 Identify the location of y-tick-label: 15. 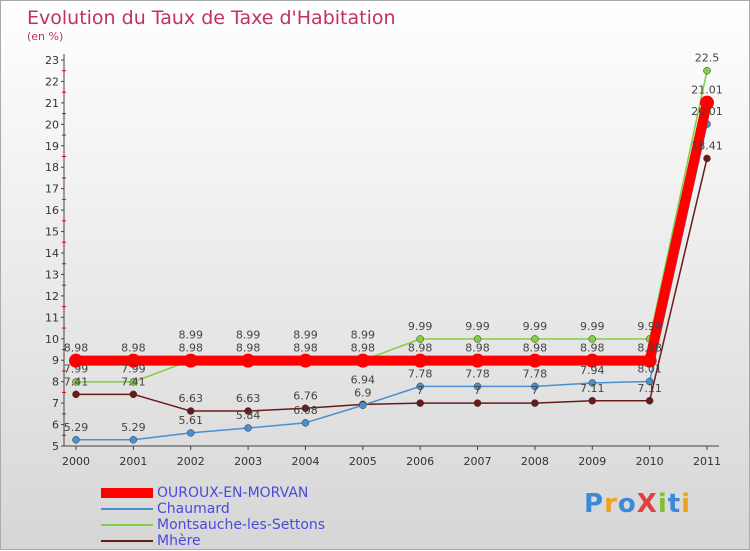
(52, 232).